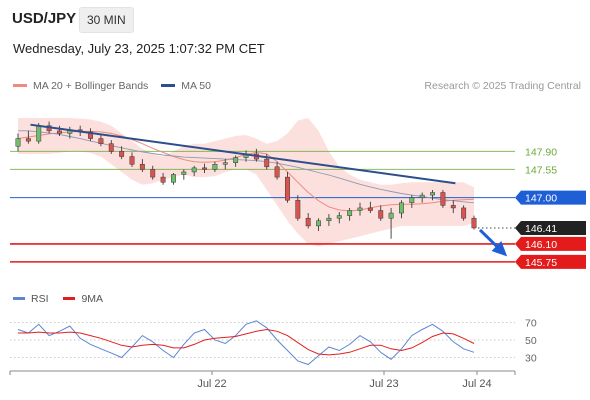 Image resolution: width=590 pixels, height=400 pixels. I want to click on level-label-147-00: 147.00, so click(541, 199).